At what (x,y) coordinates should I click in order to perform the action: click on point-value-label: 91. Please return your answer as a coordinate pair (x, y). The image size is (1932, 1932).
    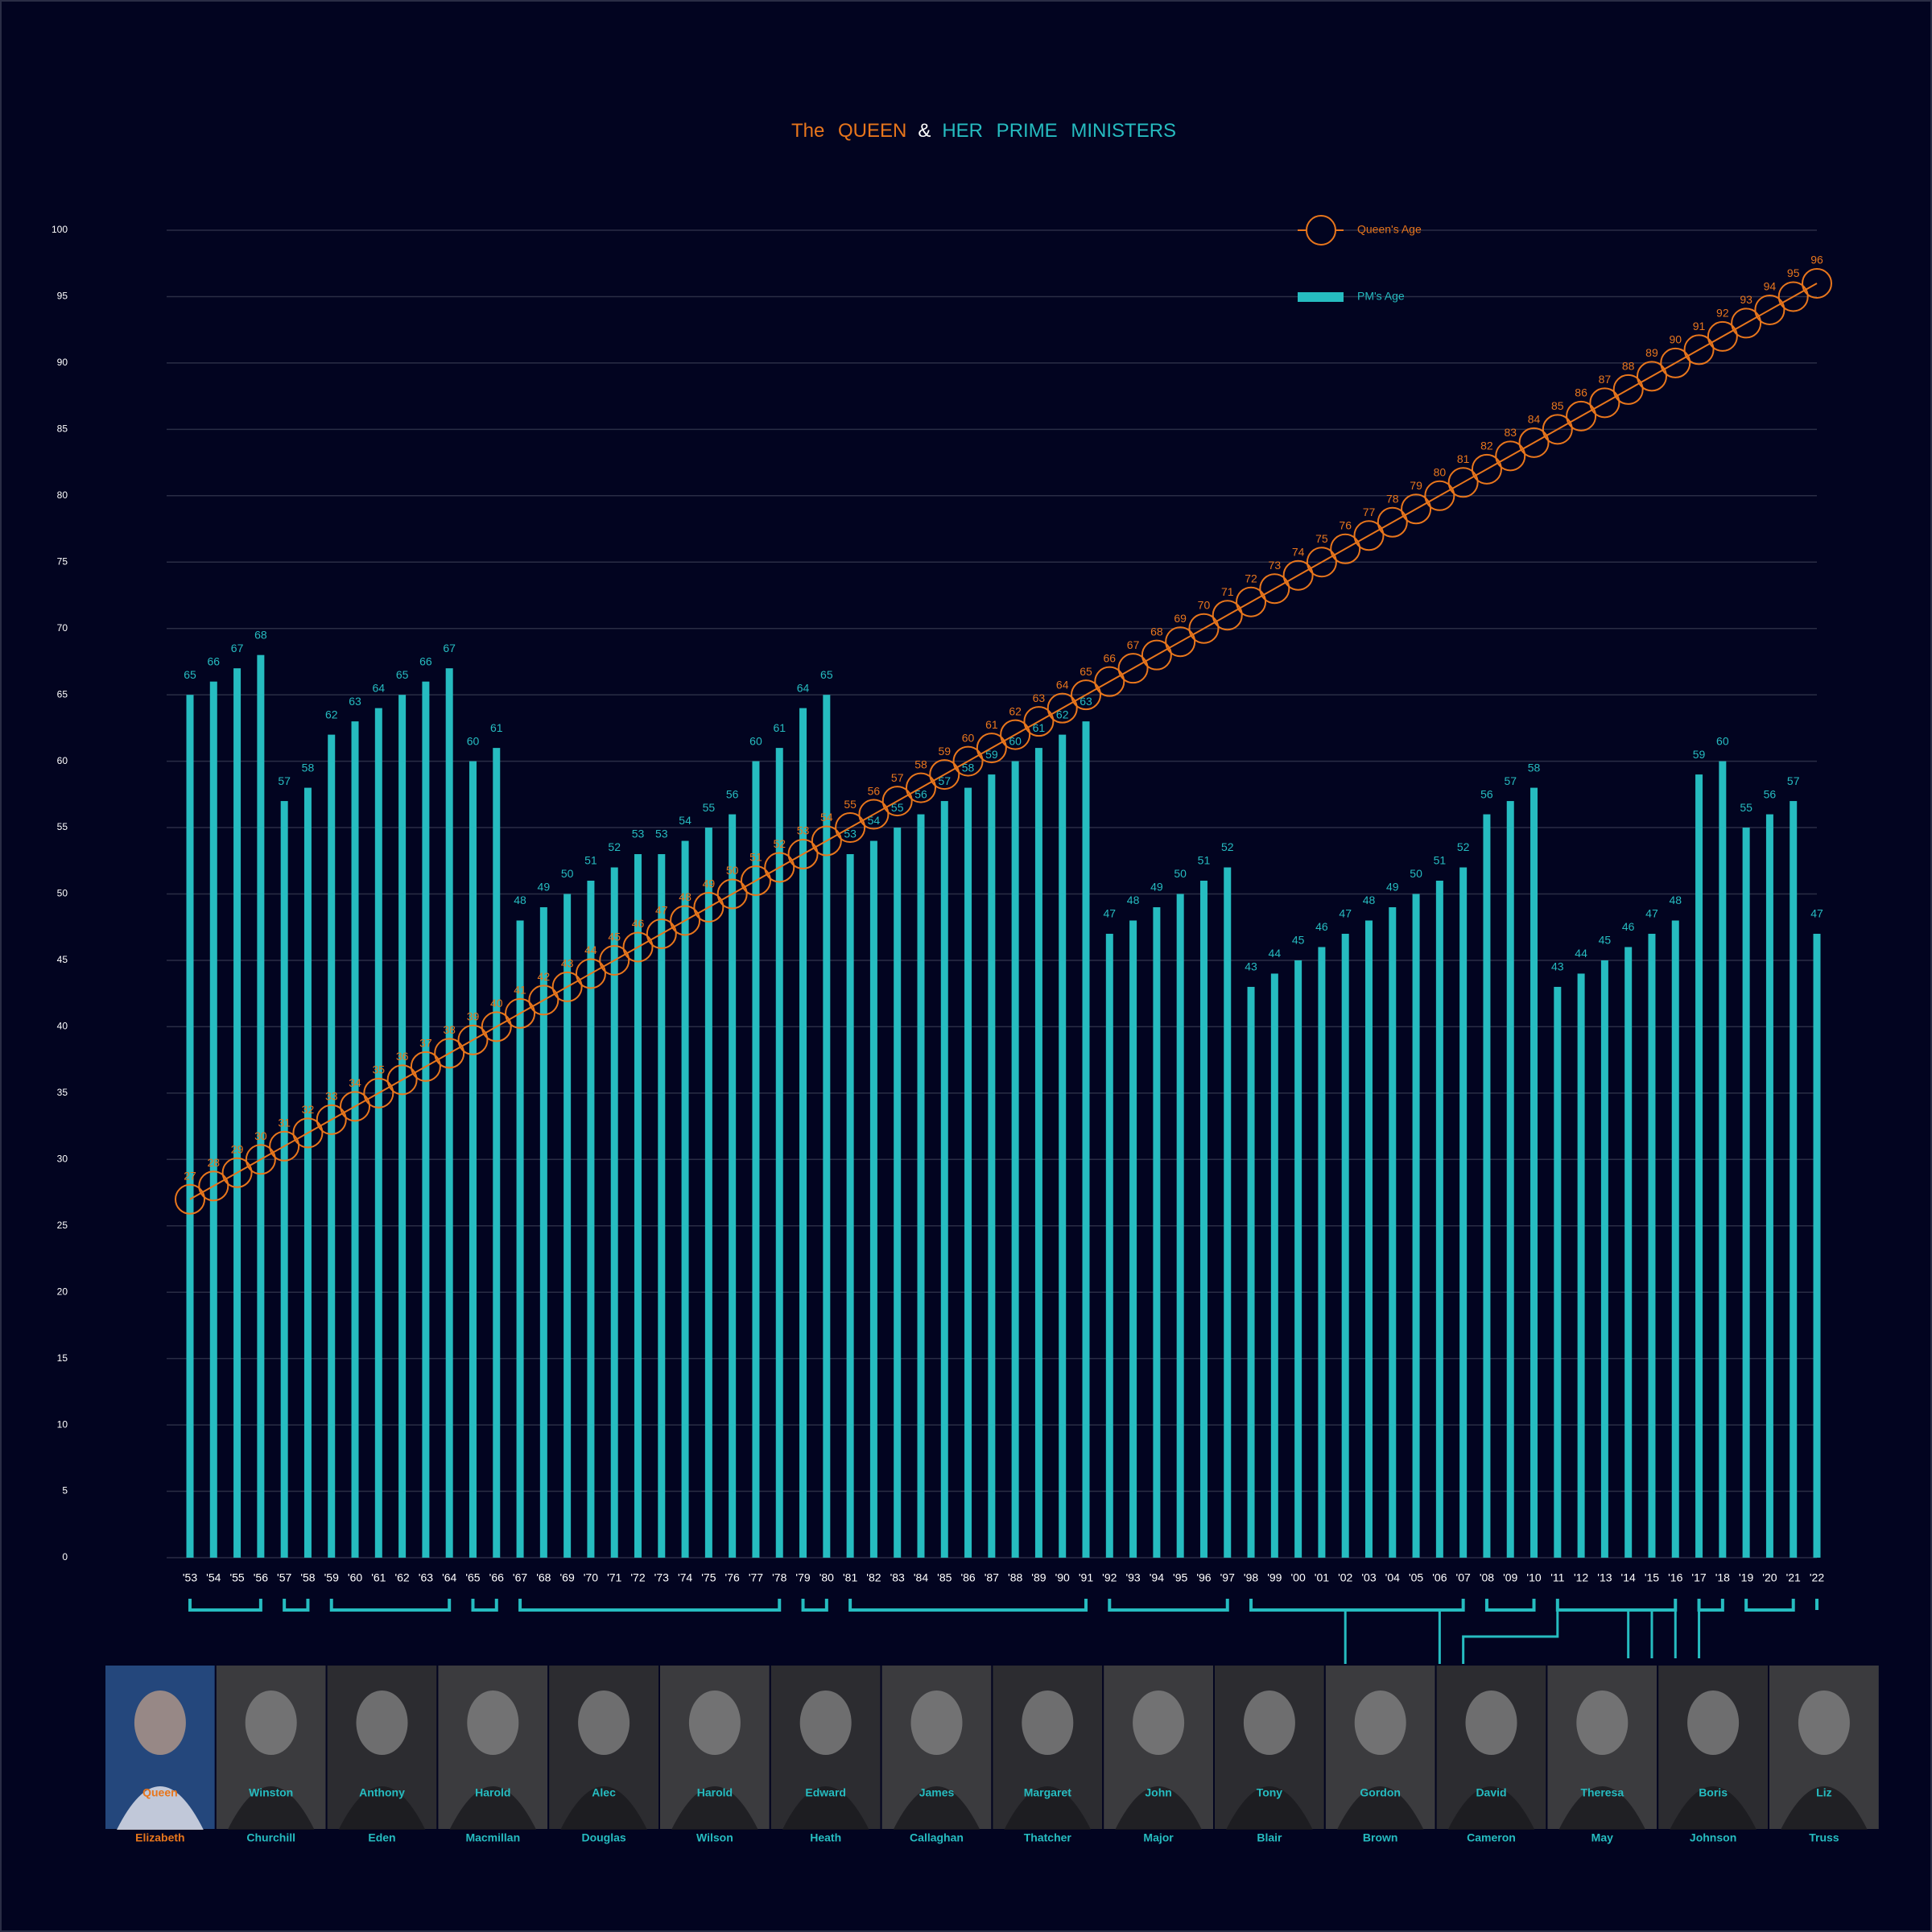
    Looking at the image, I should click on (1699, 326).